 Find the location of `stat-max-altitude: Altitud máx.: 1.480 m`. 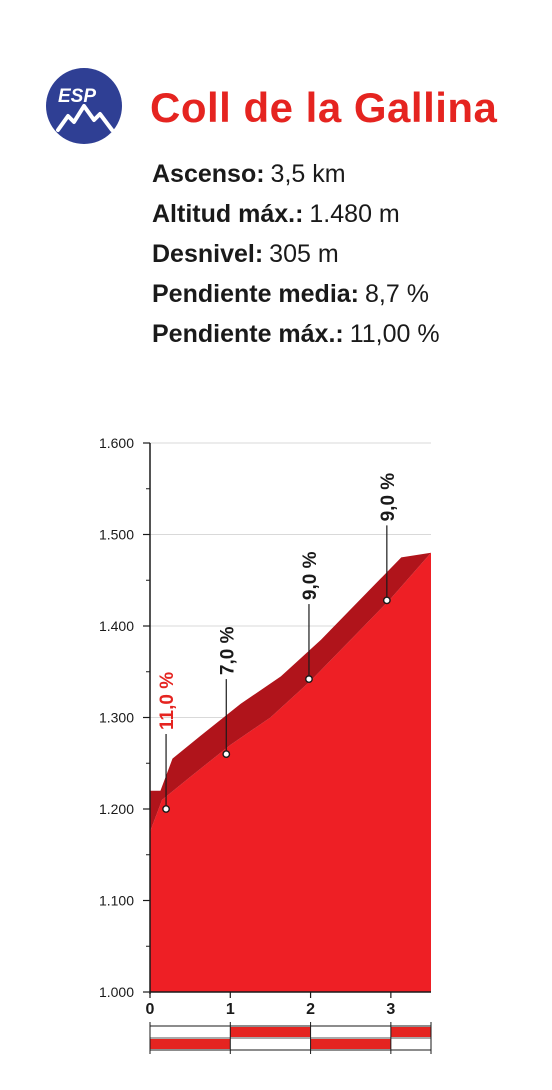

stat-max-altitude: Altitud máx.: 1.480 m is located at coordinates (276, 214).